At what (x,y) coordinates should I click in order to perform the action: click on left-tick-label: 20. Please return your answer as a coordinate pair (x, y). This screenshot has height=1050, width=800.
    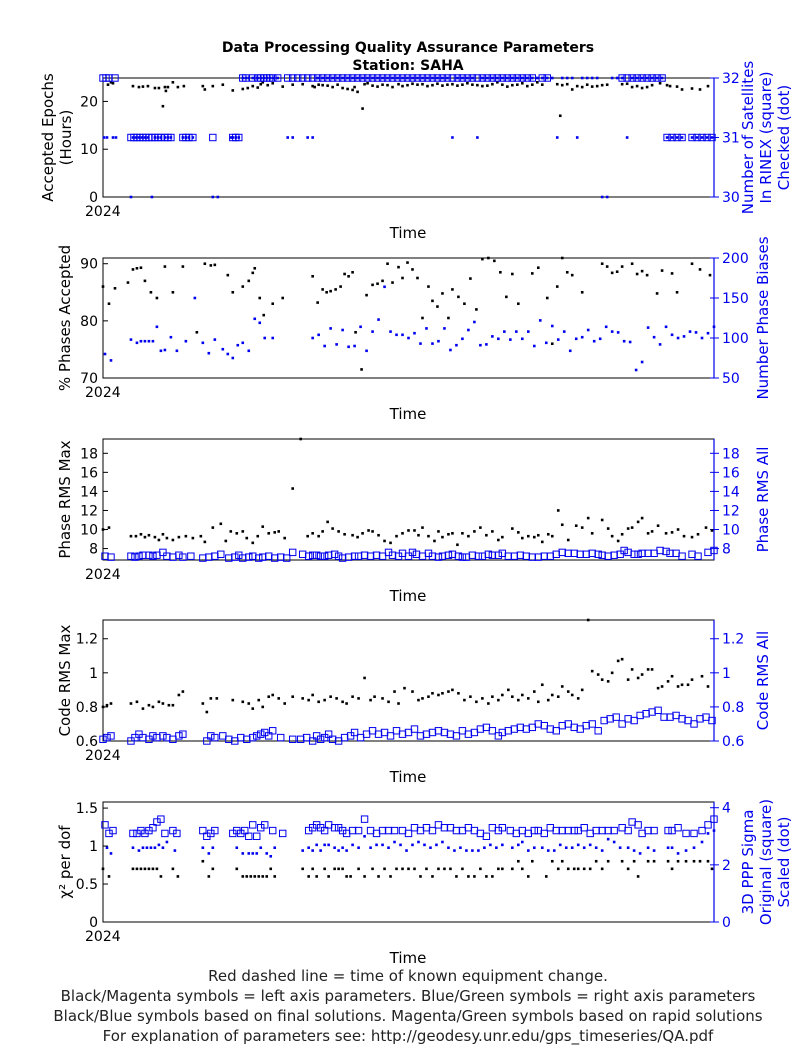
    Looking at the image, I should click on (89, 102).